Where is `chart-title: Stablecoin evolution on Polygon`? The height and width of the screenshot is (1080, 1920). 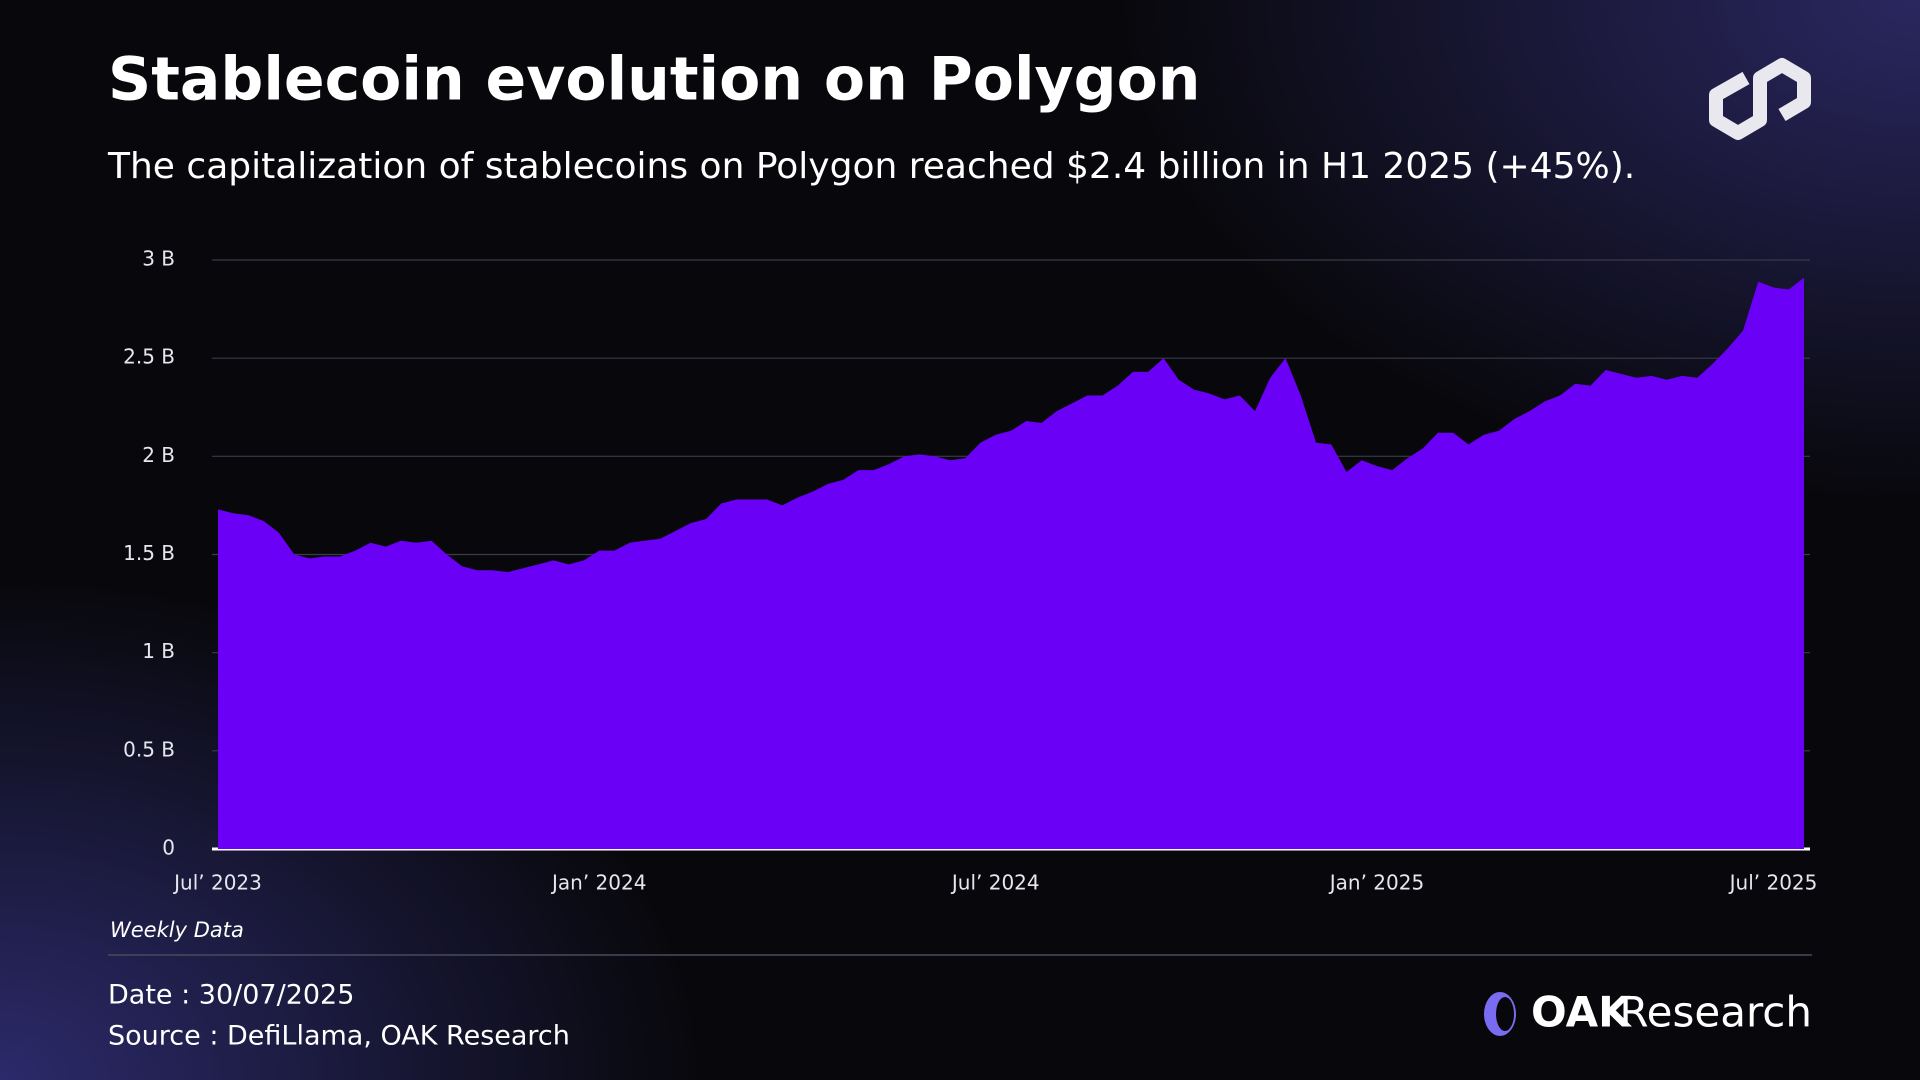
chart-title: Stablecoin evolution on Polygon is located at coordinates (654, 80).